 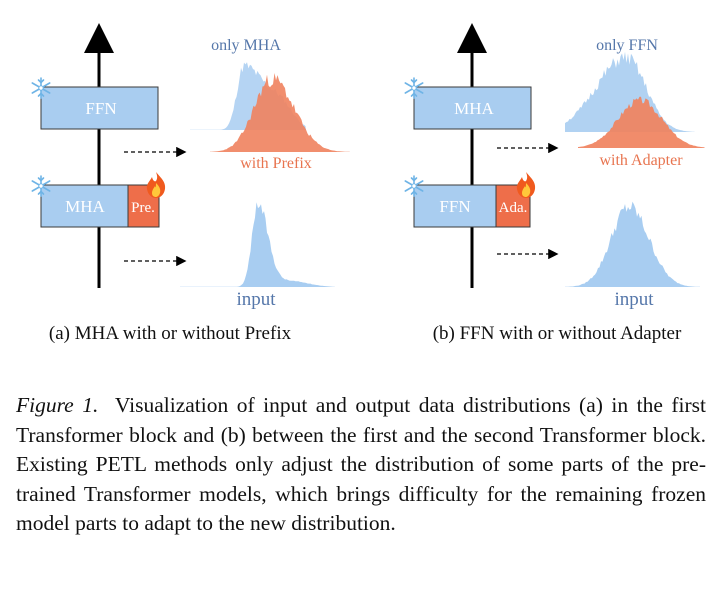 What do you see at coordinates (630, 91) in the screenshot?
I see `only-ffn-distribution` at bounding box center [630, 91].